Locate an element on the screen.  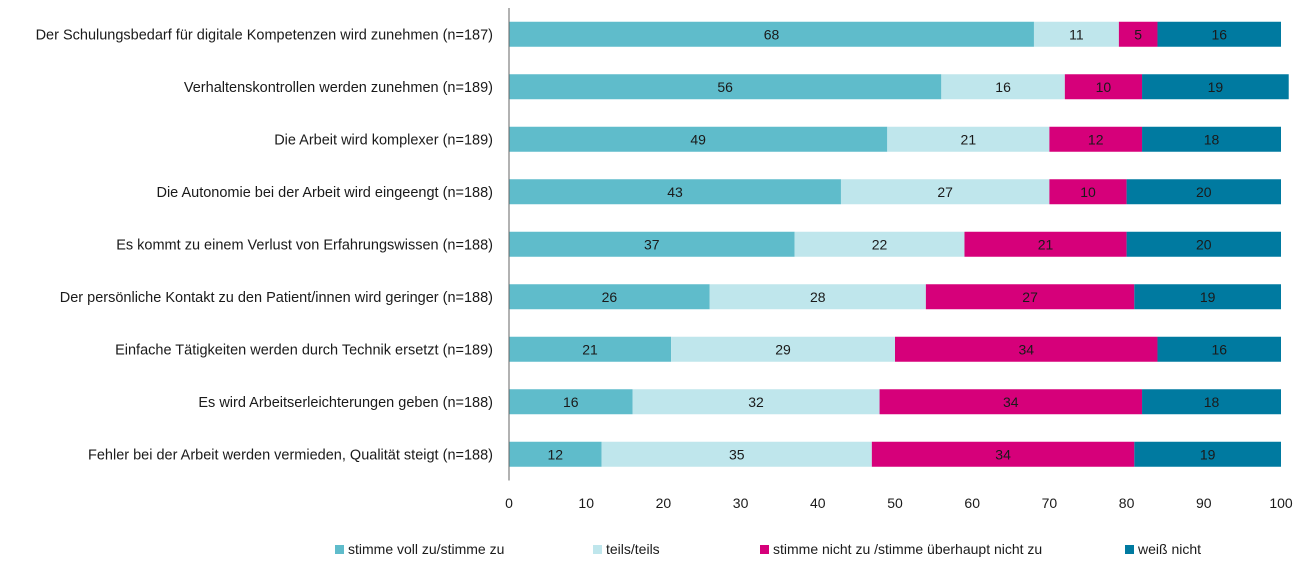
category-label: Die Arbeit wird komplexer (n=189) is located at coordinates (383, 140).